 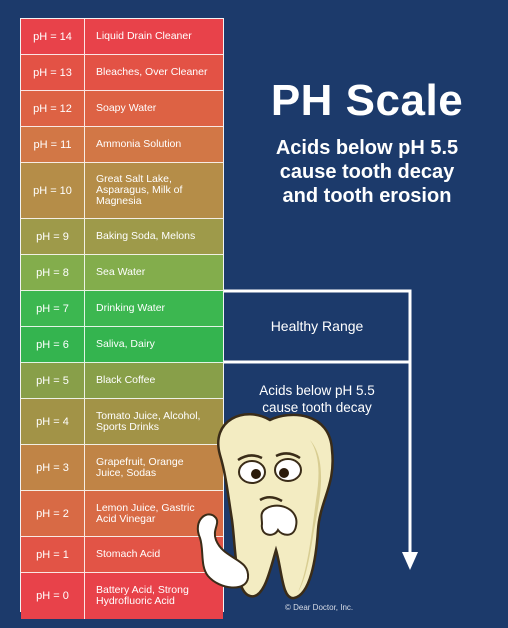 I want to click on scale-row: pH = 14 Liquid Drain Cleaner, so click(x=122, y=37).